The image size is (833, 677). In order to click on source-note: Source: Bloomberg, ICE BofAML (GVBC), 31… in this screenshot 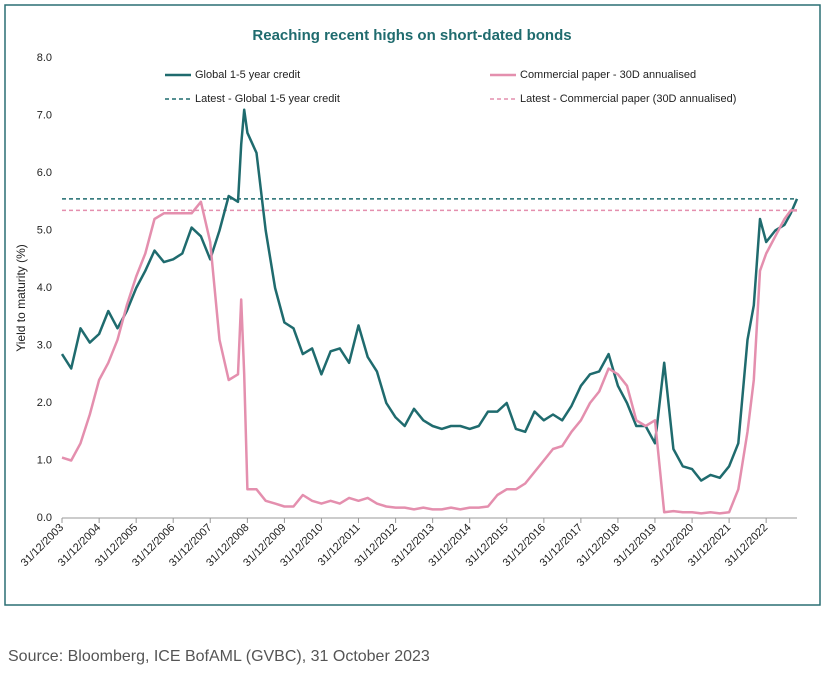, I will do `click(219, 656)`.